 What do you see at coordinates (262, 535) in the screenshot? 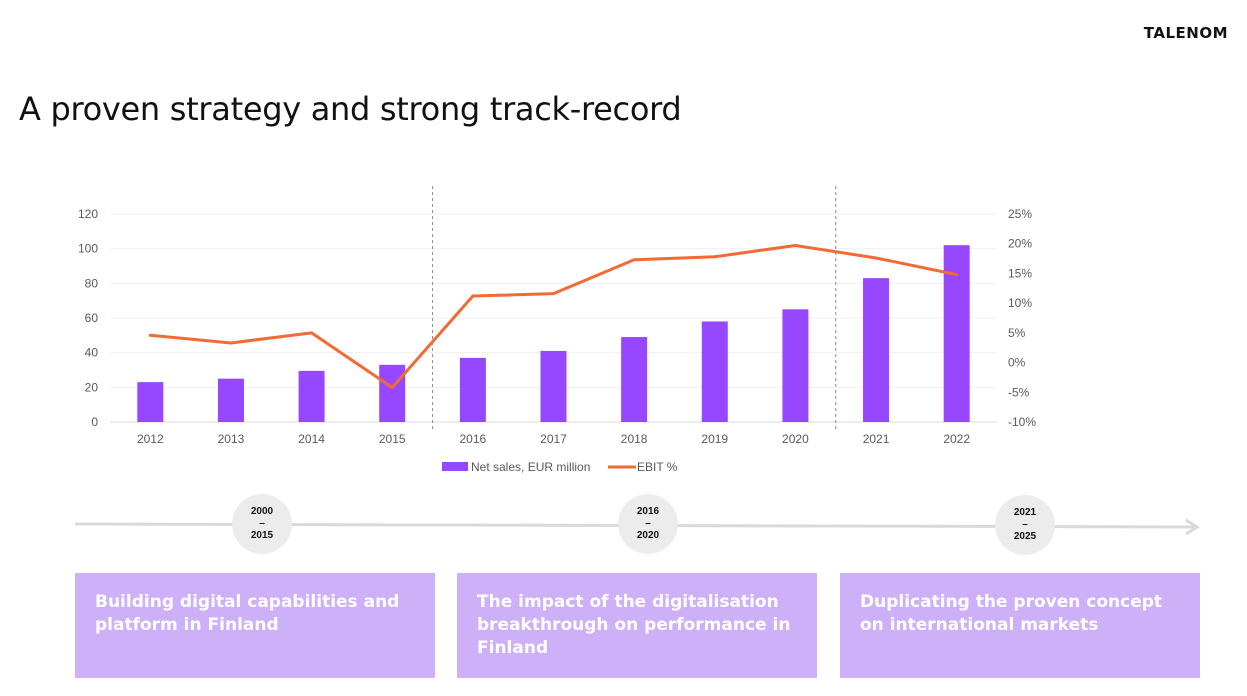
I see `era-end: 2015` at bounding box center [262, 535].